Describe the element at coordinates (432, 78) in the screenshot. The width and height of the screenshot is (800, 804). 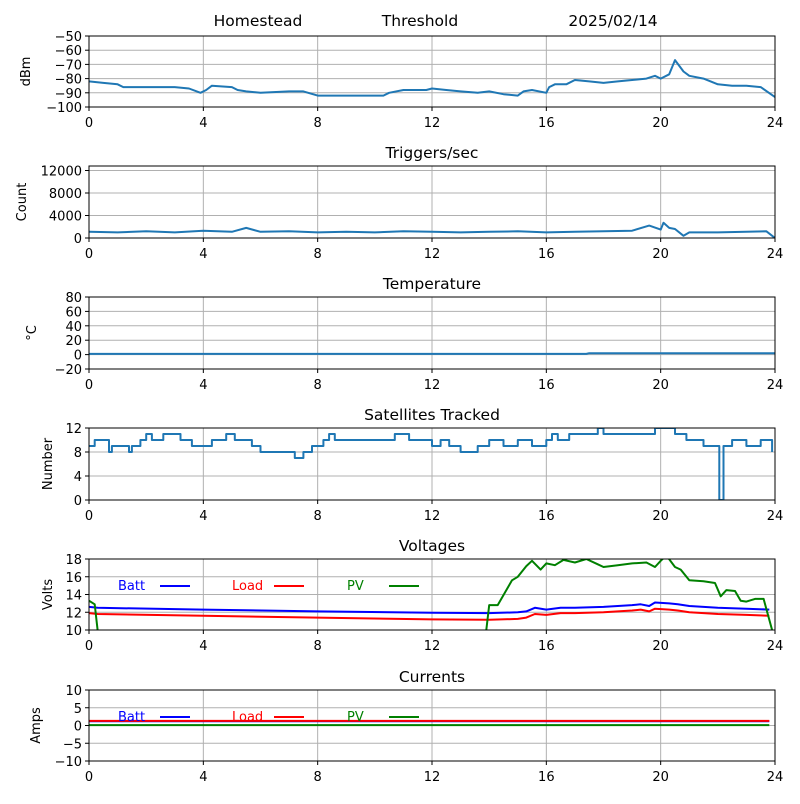
I see `series-line-signal` at that location.